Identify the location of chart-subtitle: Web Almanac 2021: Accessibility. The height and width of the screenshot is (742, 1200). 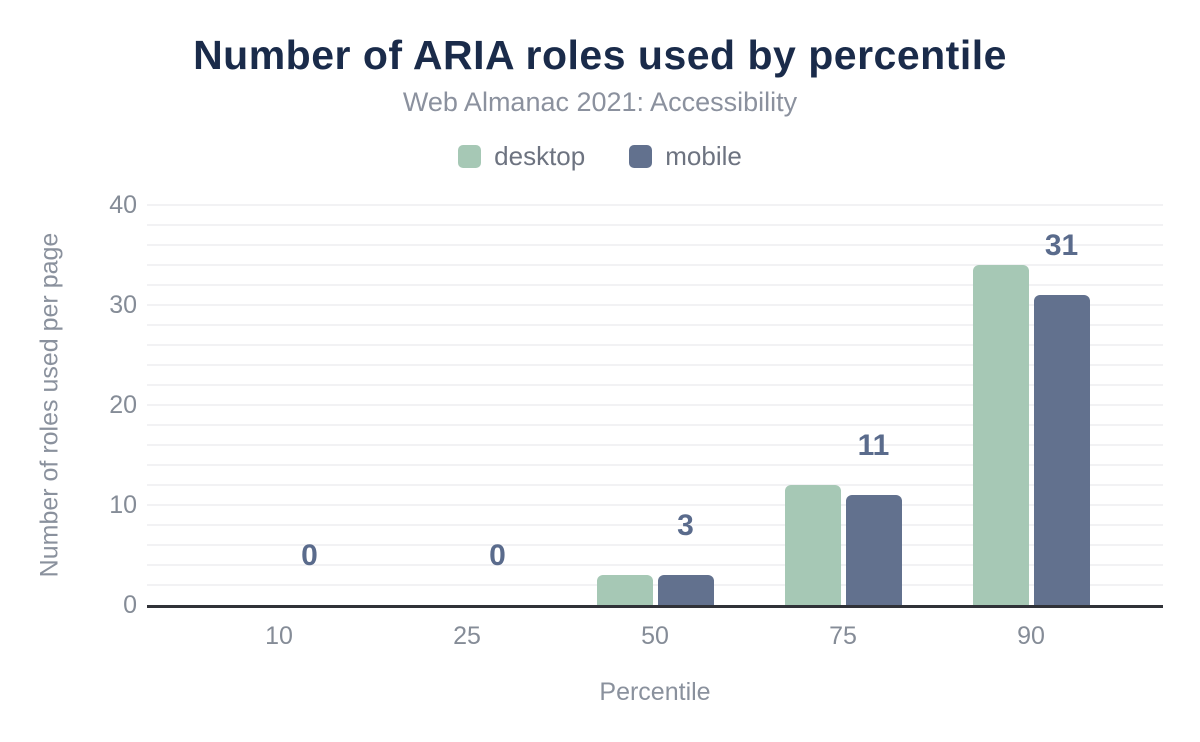
(600, 102).